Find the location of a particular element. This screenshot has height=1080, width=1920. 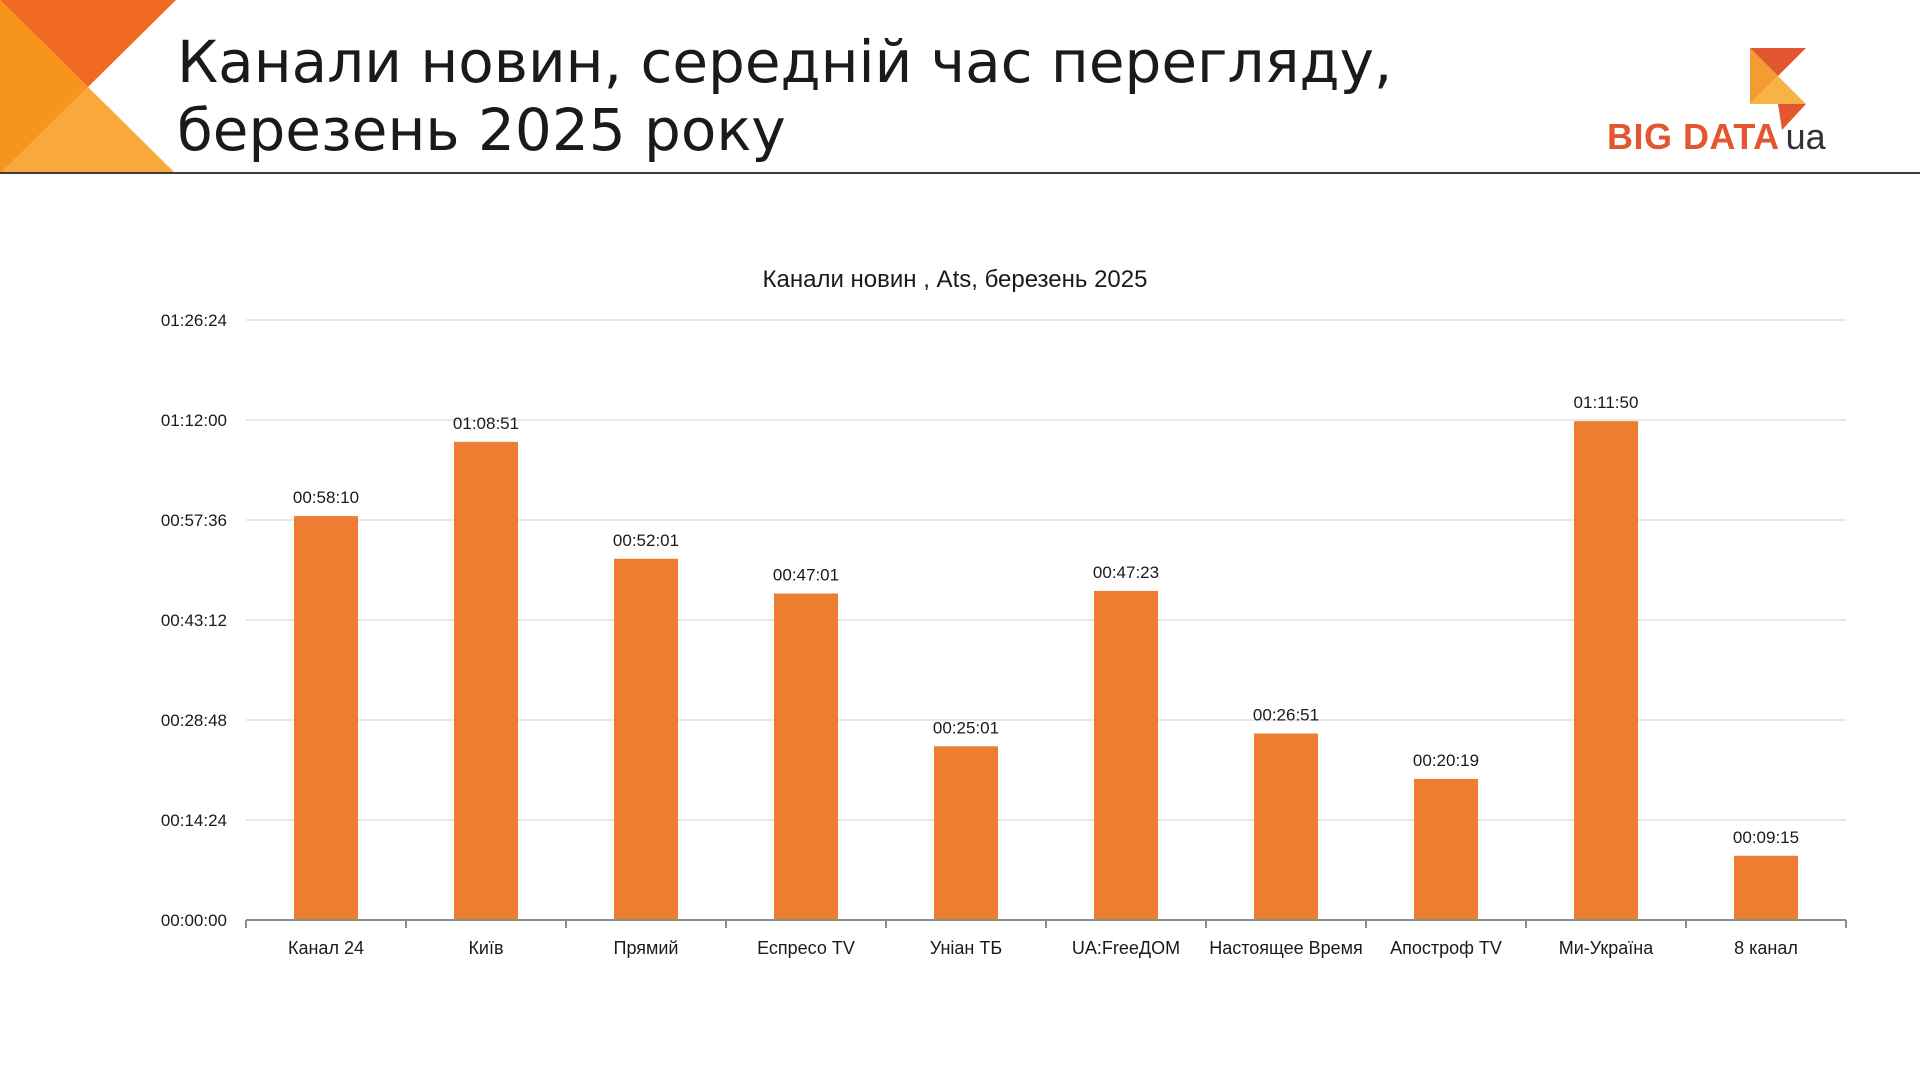

y-tick-label: 00:57:36 is located at coordinates (194, 520).